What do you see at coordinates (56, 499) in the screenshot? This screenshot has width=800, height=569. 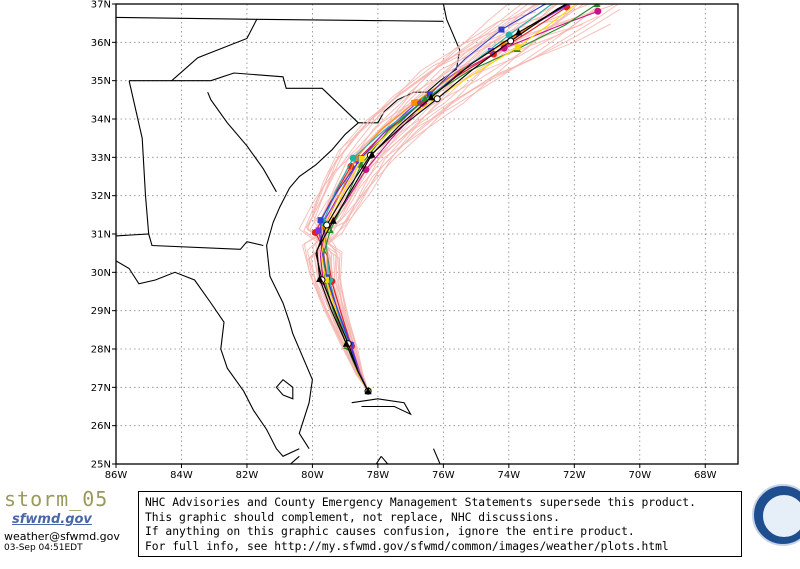 I see `storm-name: storm_05` at bounding box center [56, 499].